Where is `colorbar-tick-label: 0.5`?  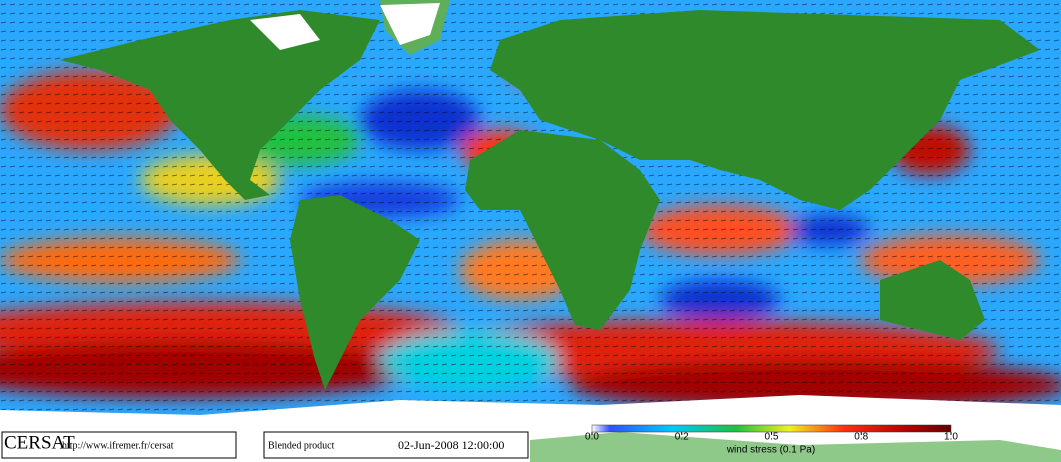 colorbar-tick-label: 0.5 is located at coordinates (772, 437).